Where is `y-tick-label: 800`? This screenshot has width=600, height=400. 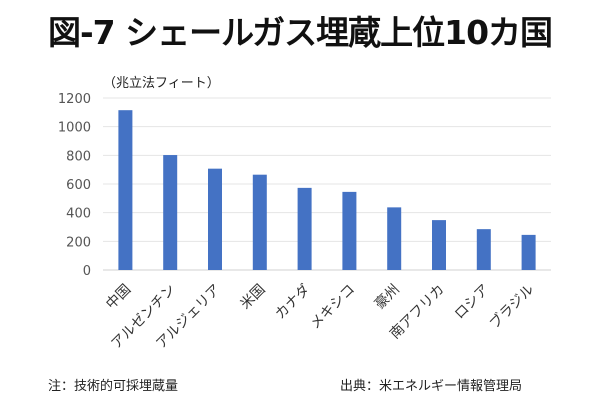 y-tick-label: 800 is located at coordinates (78, 156).